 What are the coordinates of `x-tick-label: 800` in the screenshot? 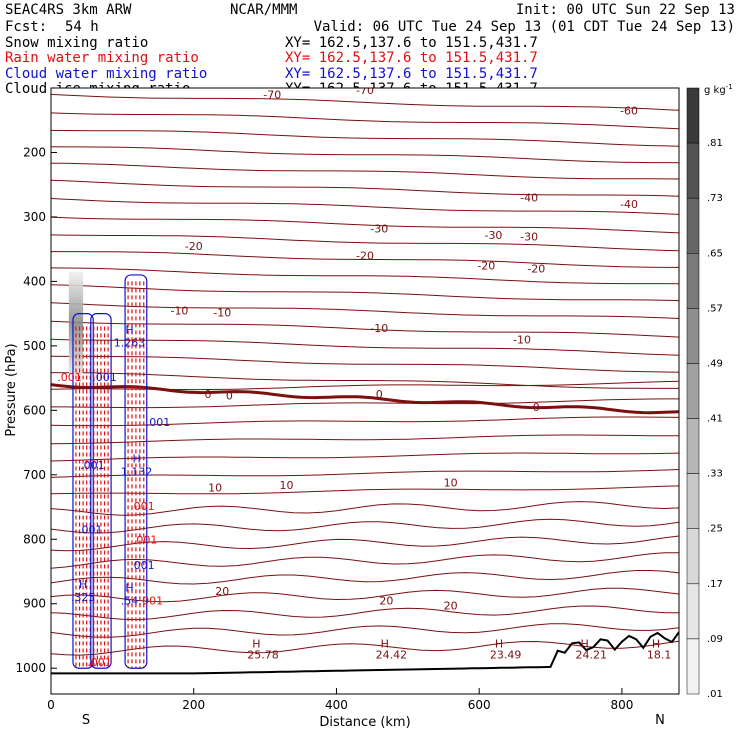 It's located at (621, 705).